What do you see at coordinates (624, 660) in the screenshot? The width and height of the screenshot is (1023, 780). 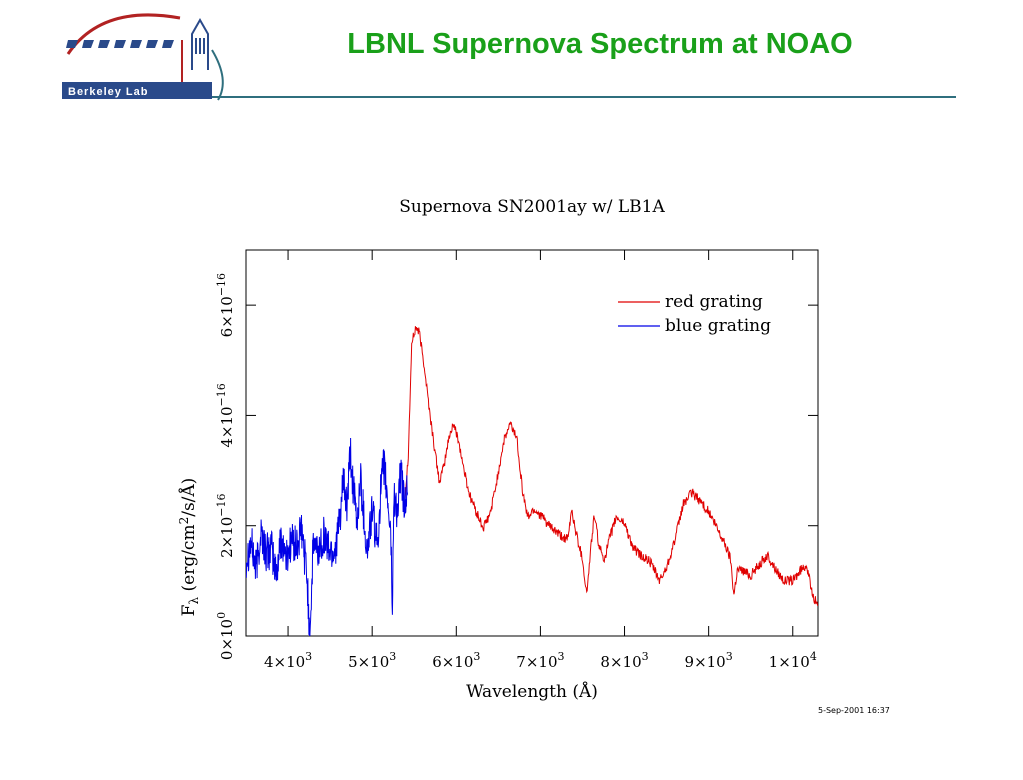 I see `x-tick-label: 8×103` at bounding box center [624, 660].